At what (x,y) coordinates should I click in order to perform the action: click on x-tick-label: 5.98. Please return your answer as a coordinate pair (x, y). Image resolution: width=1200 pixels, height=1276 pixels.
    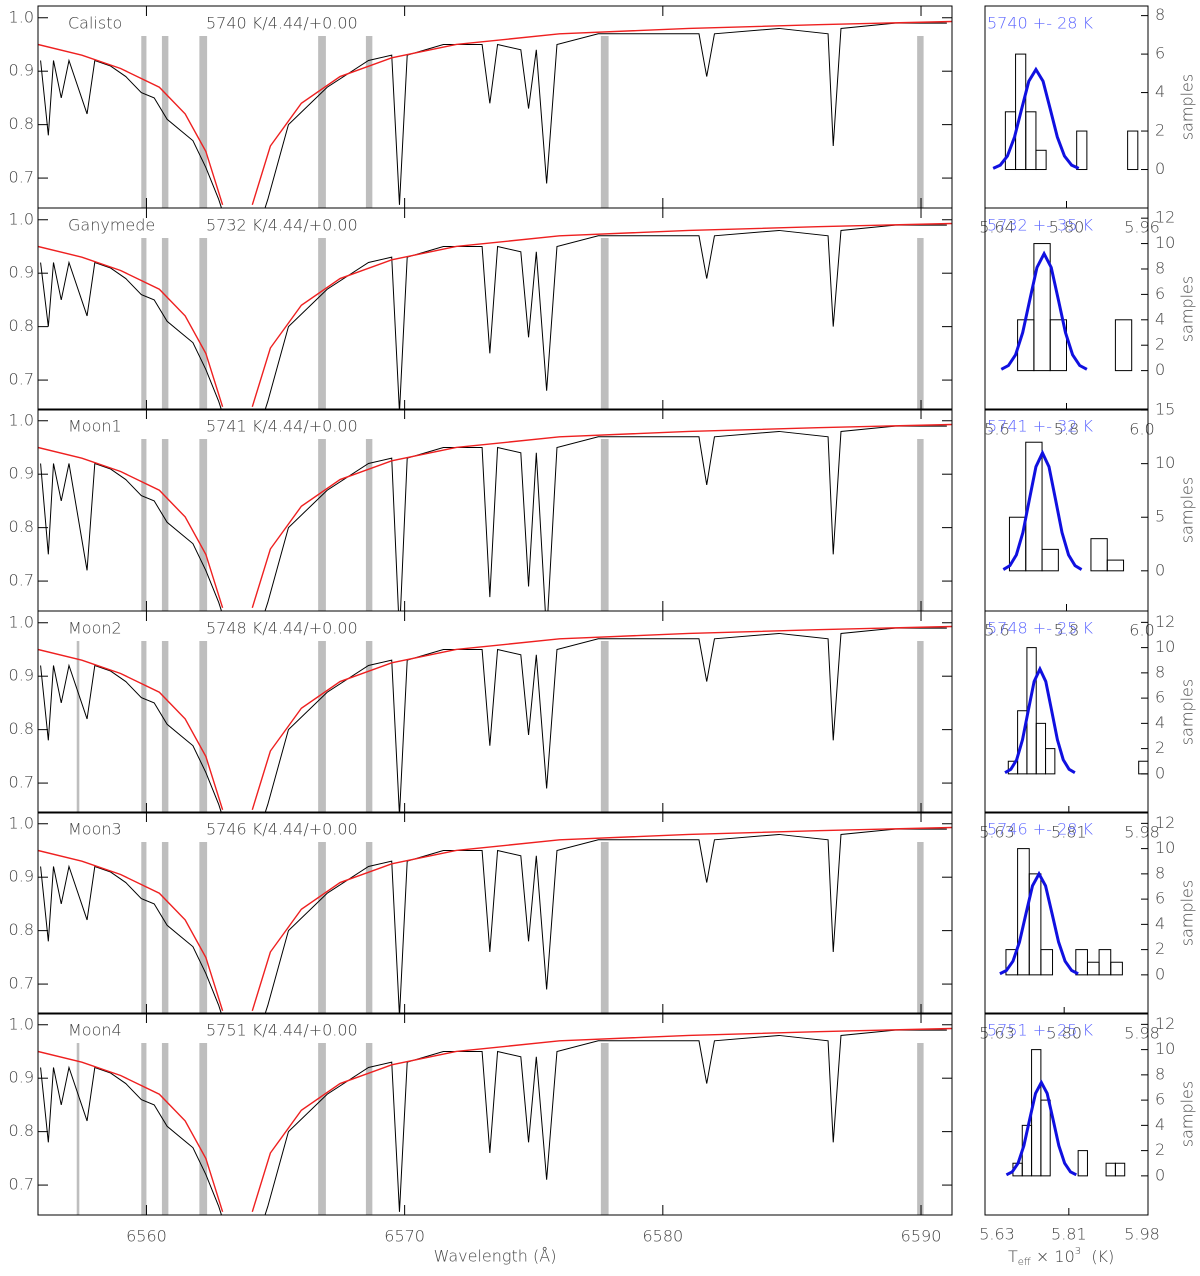
    Looking at the image, I should click on (1142, 1234).